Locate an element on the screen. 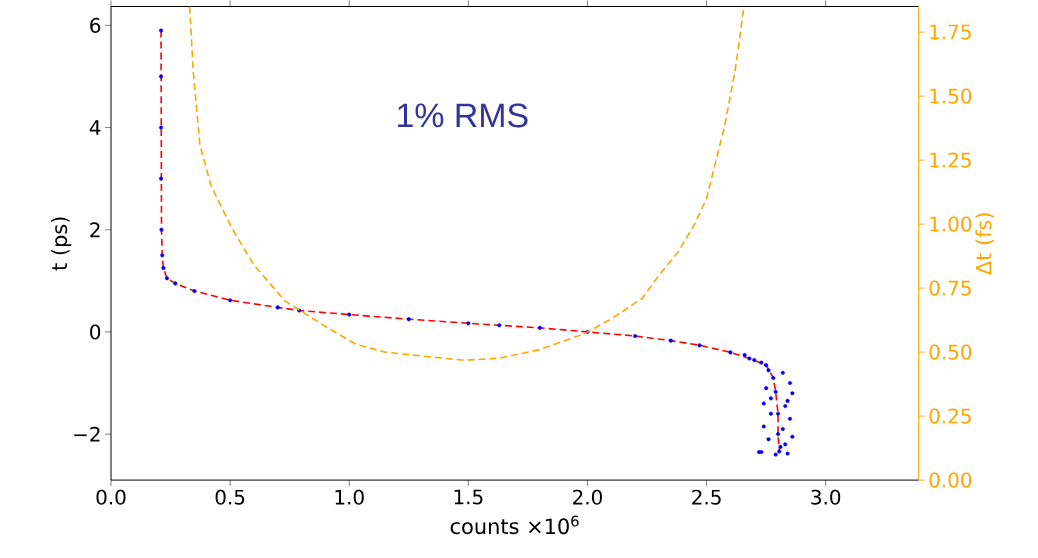 The height and width of the screenshot is (558, 1038). y-axis-title: t (ps) is located at coordinates (61, 244).